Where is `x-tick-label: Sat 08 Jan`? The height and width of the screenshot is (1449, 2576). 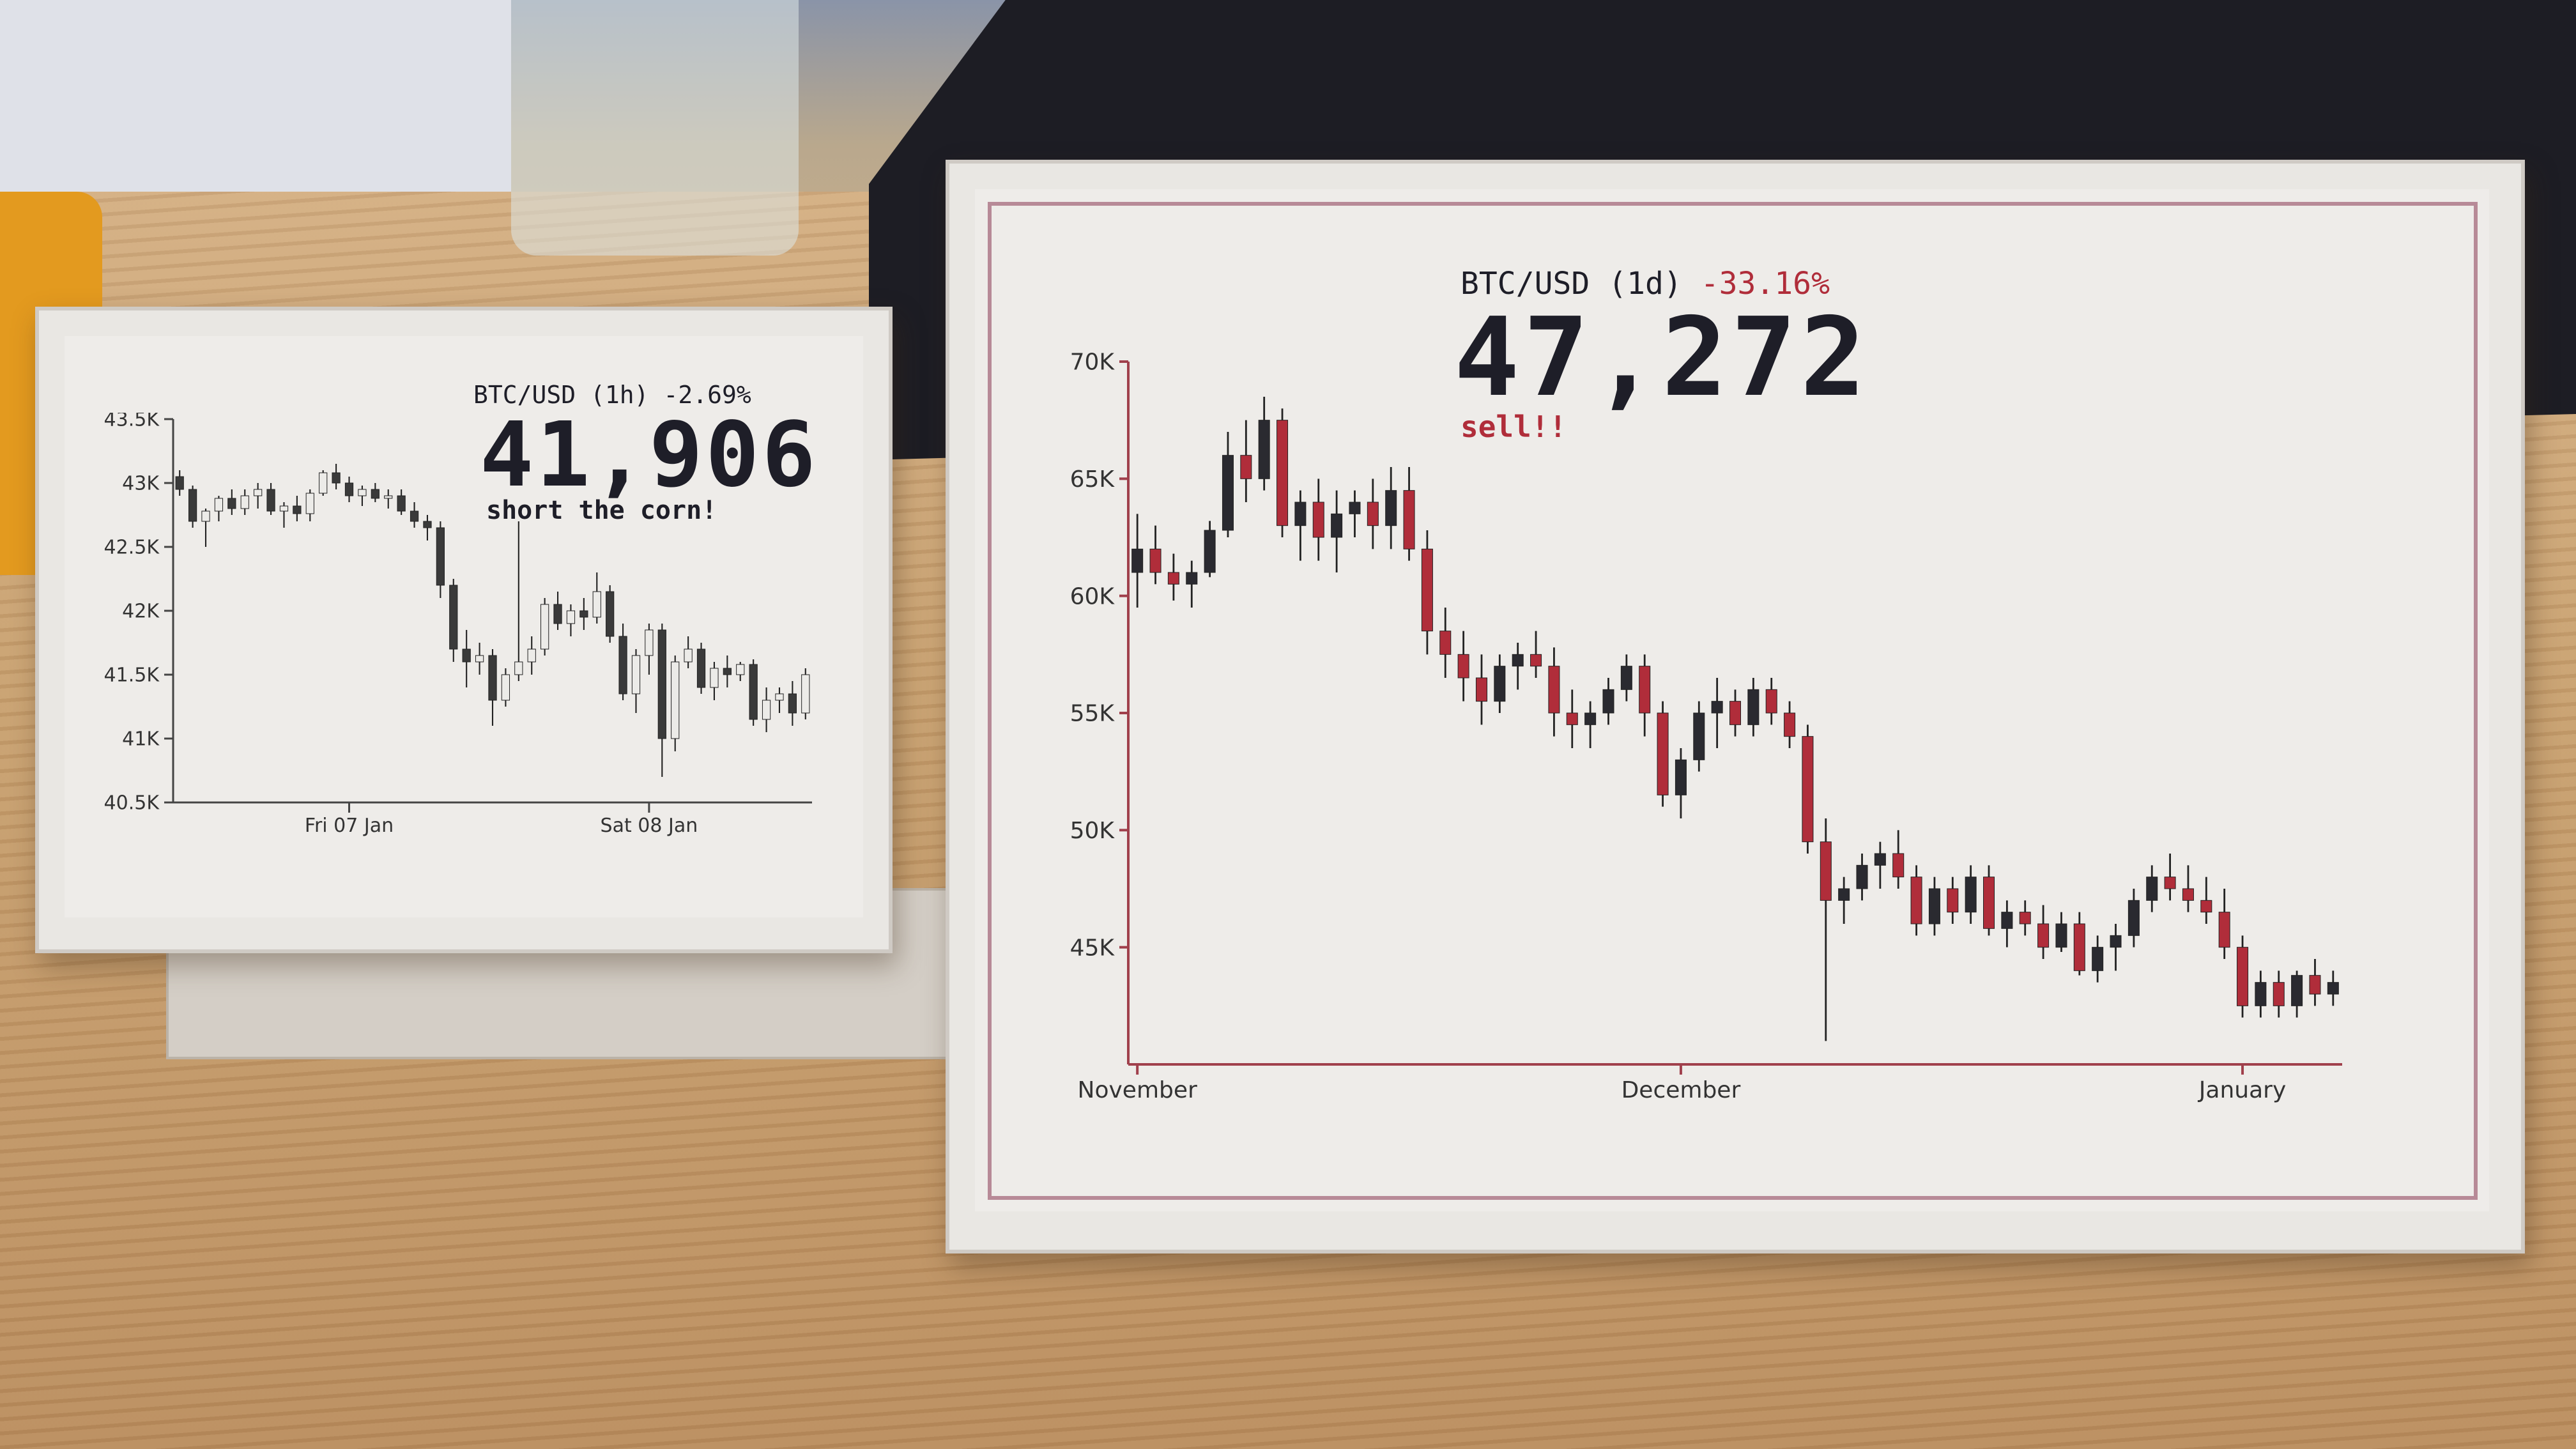 x-tick-label: Sat 08 Jan is located at coordinates (649, 826).